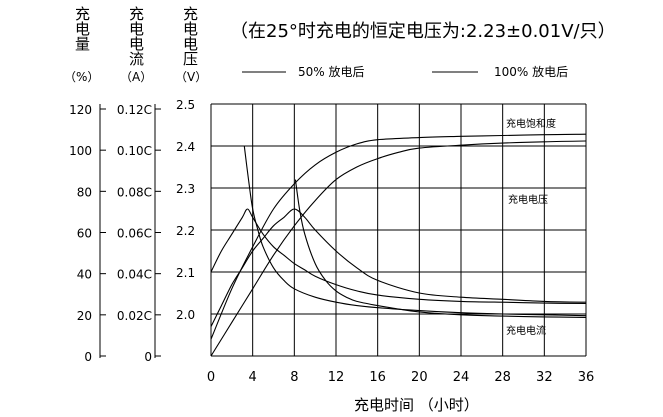 The width and height of the screenshot is (663, 417). I want to click on axis-title-capacity: 充电量, so click(82, 28).